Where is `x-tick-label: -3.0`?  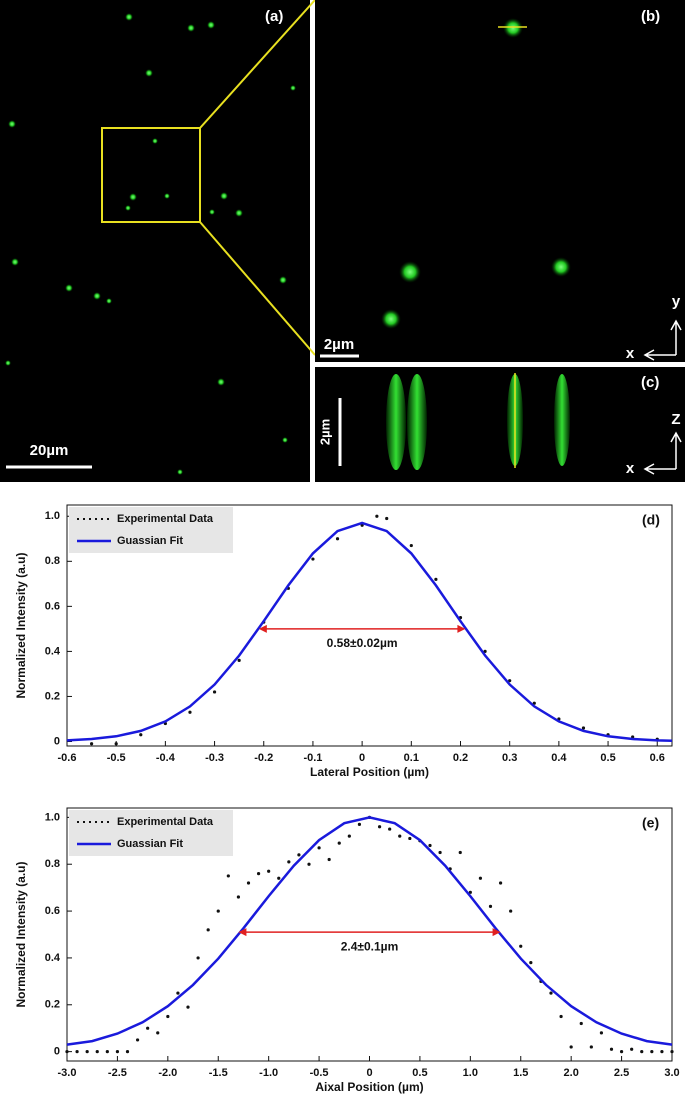 x-tick-label: -3.0 is located at coordinates (67, 1073).